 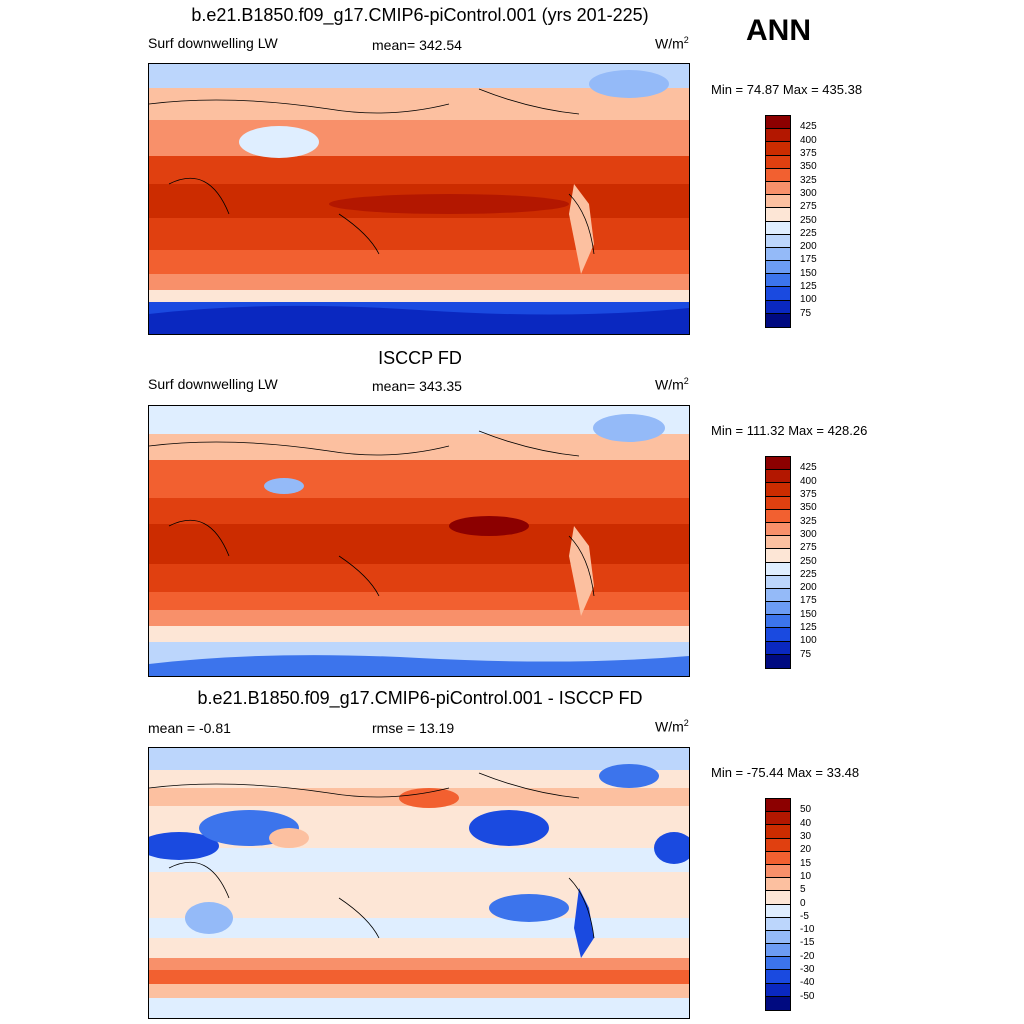 I want to click on colorbar-tick-label: -5, so click(x=804, y=916).